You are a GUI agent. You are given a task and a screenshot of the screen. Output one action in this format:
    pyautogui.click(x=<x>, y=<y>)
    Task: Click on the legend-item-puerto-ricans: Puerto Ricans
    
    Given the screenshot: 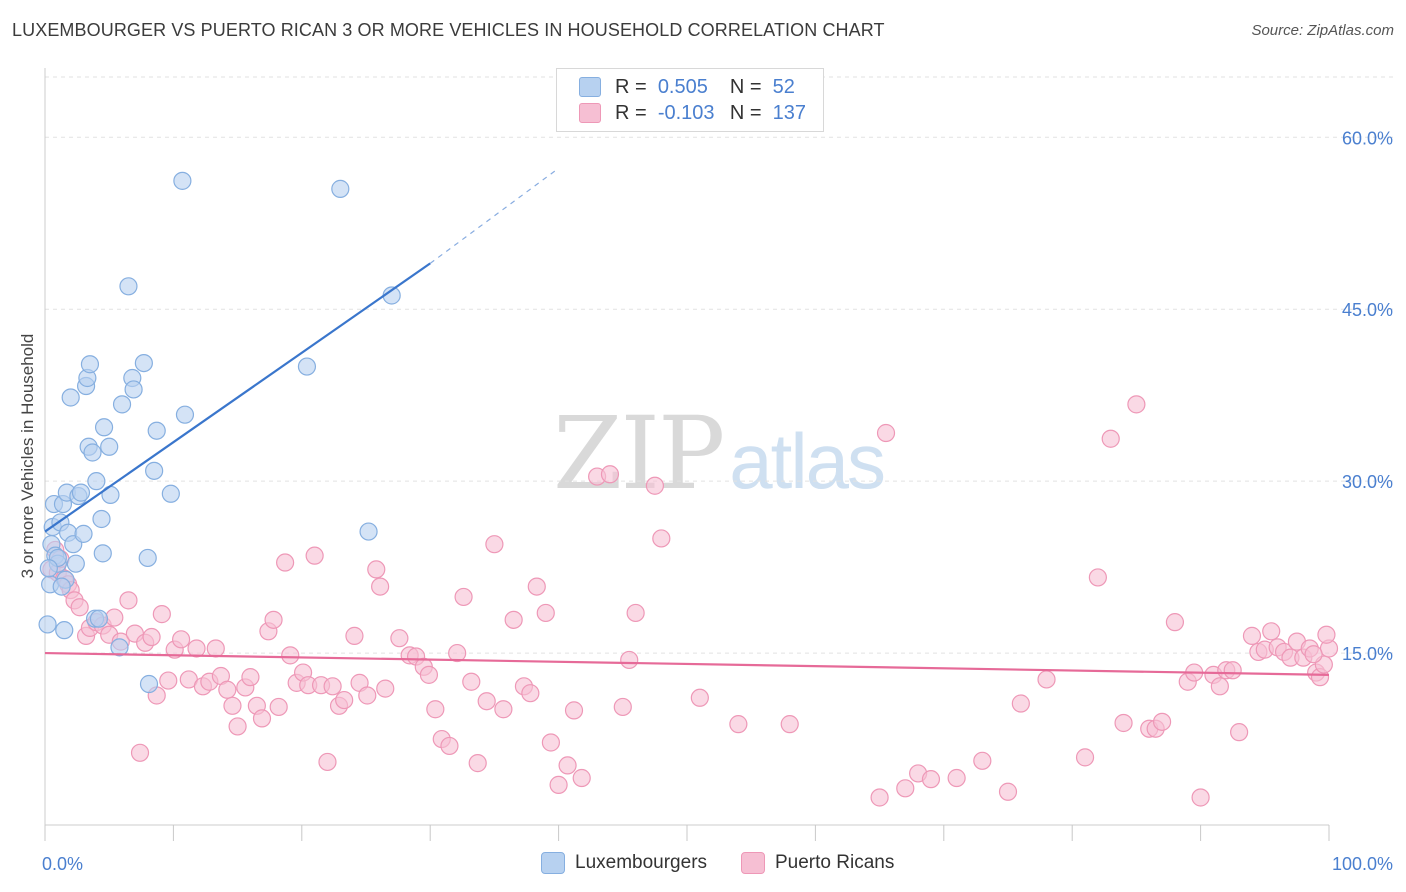 What is the action you would take?
    pyautogui.click(x=817, y=863)
    